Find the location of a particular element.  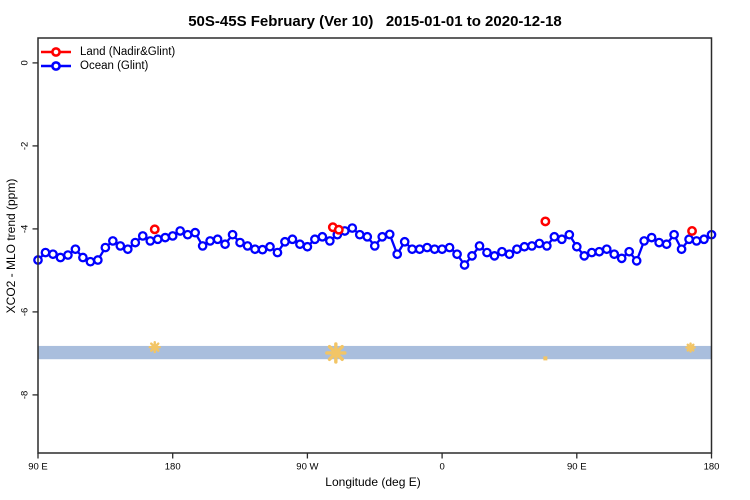

y-tick-label: -2 is located at coordinates (25, 146).